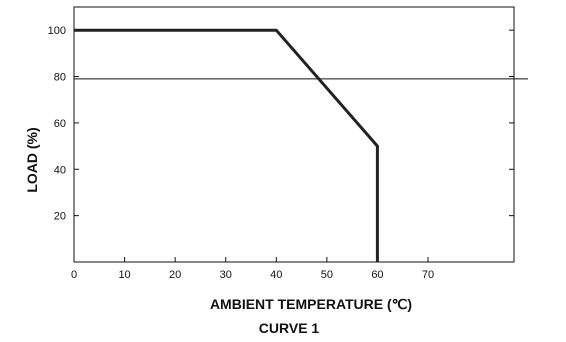 The width and height of the screenshot is (566, 342). What do you see at coordinates (60, 217) in the screenshot?
I see `y-tick-label: 20` at bounding box center [60, 217].